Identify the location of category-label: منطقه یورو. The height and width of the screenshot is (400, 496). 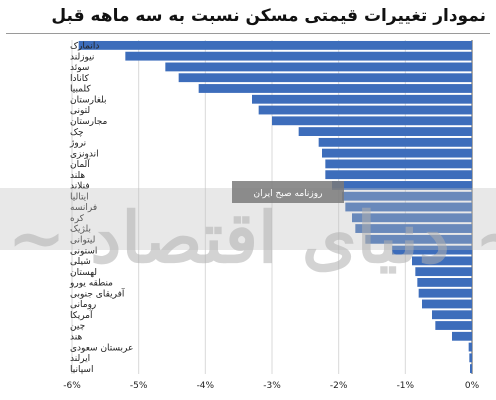
(91, 284).